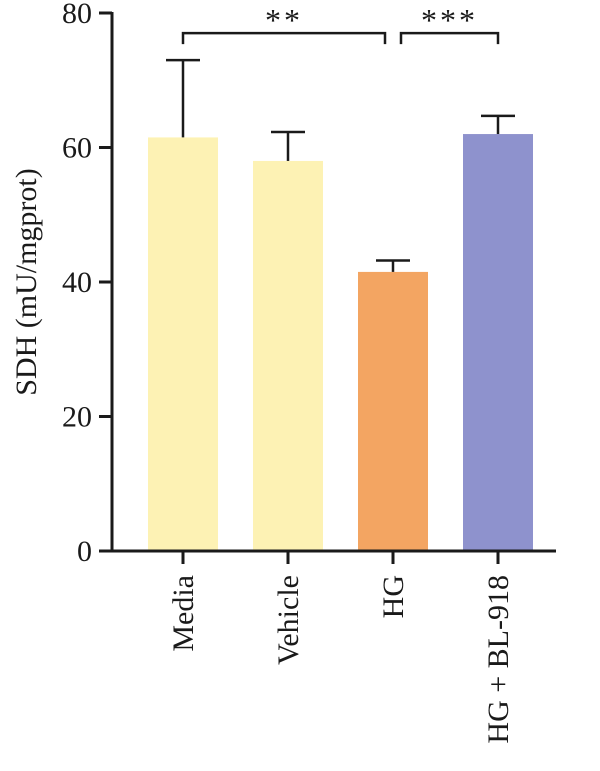 The width and height of the screenshot is (600, 771). I want to click on significance-label: ***, so click(449, 20).